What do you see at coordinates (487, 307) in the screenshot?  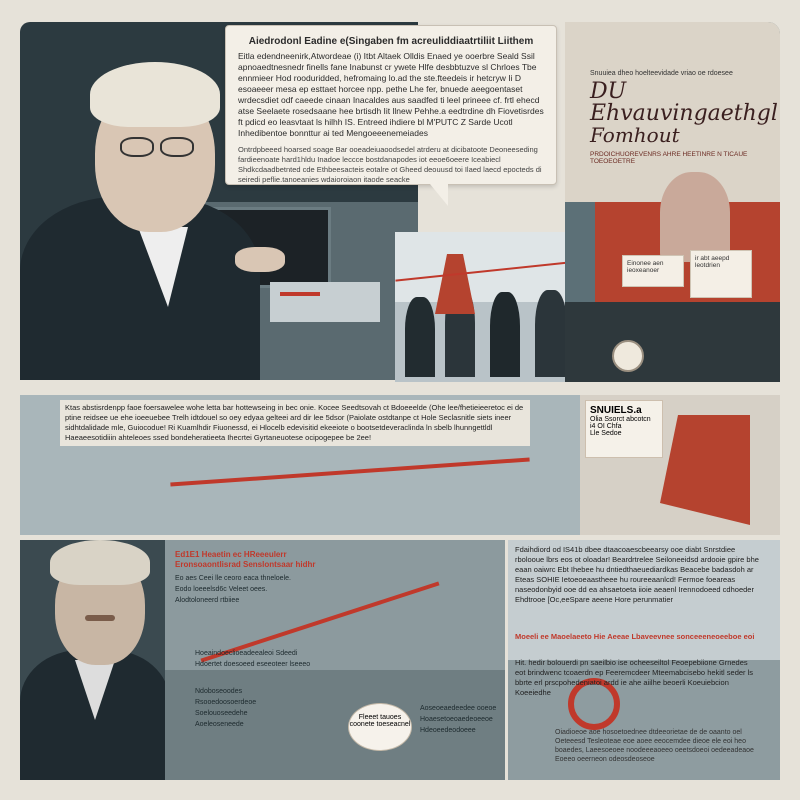 I see `meeting-photo` at bounding box center [487, 307].